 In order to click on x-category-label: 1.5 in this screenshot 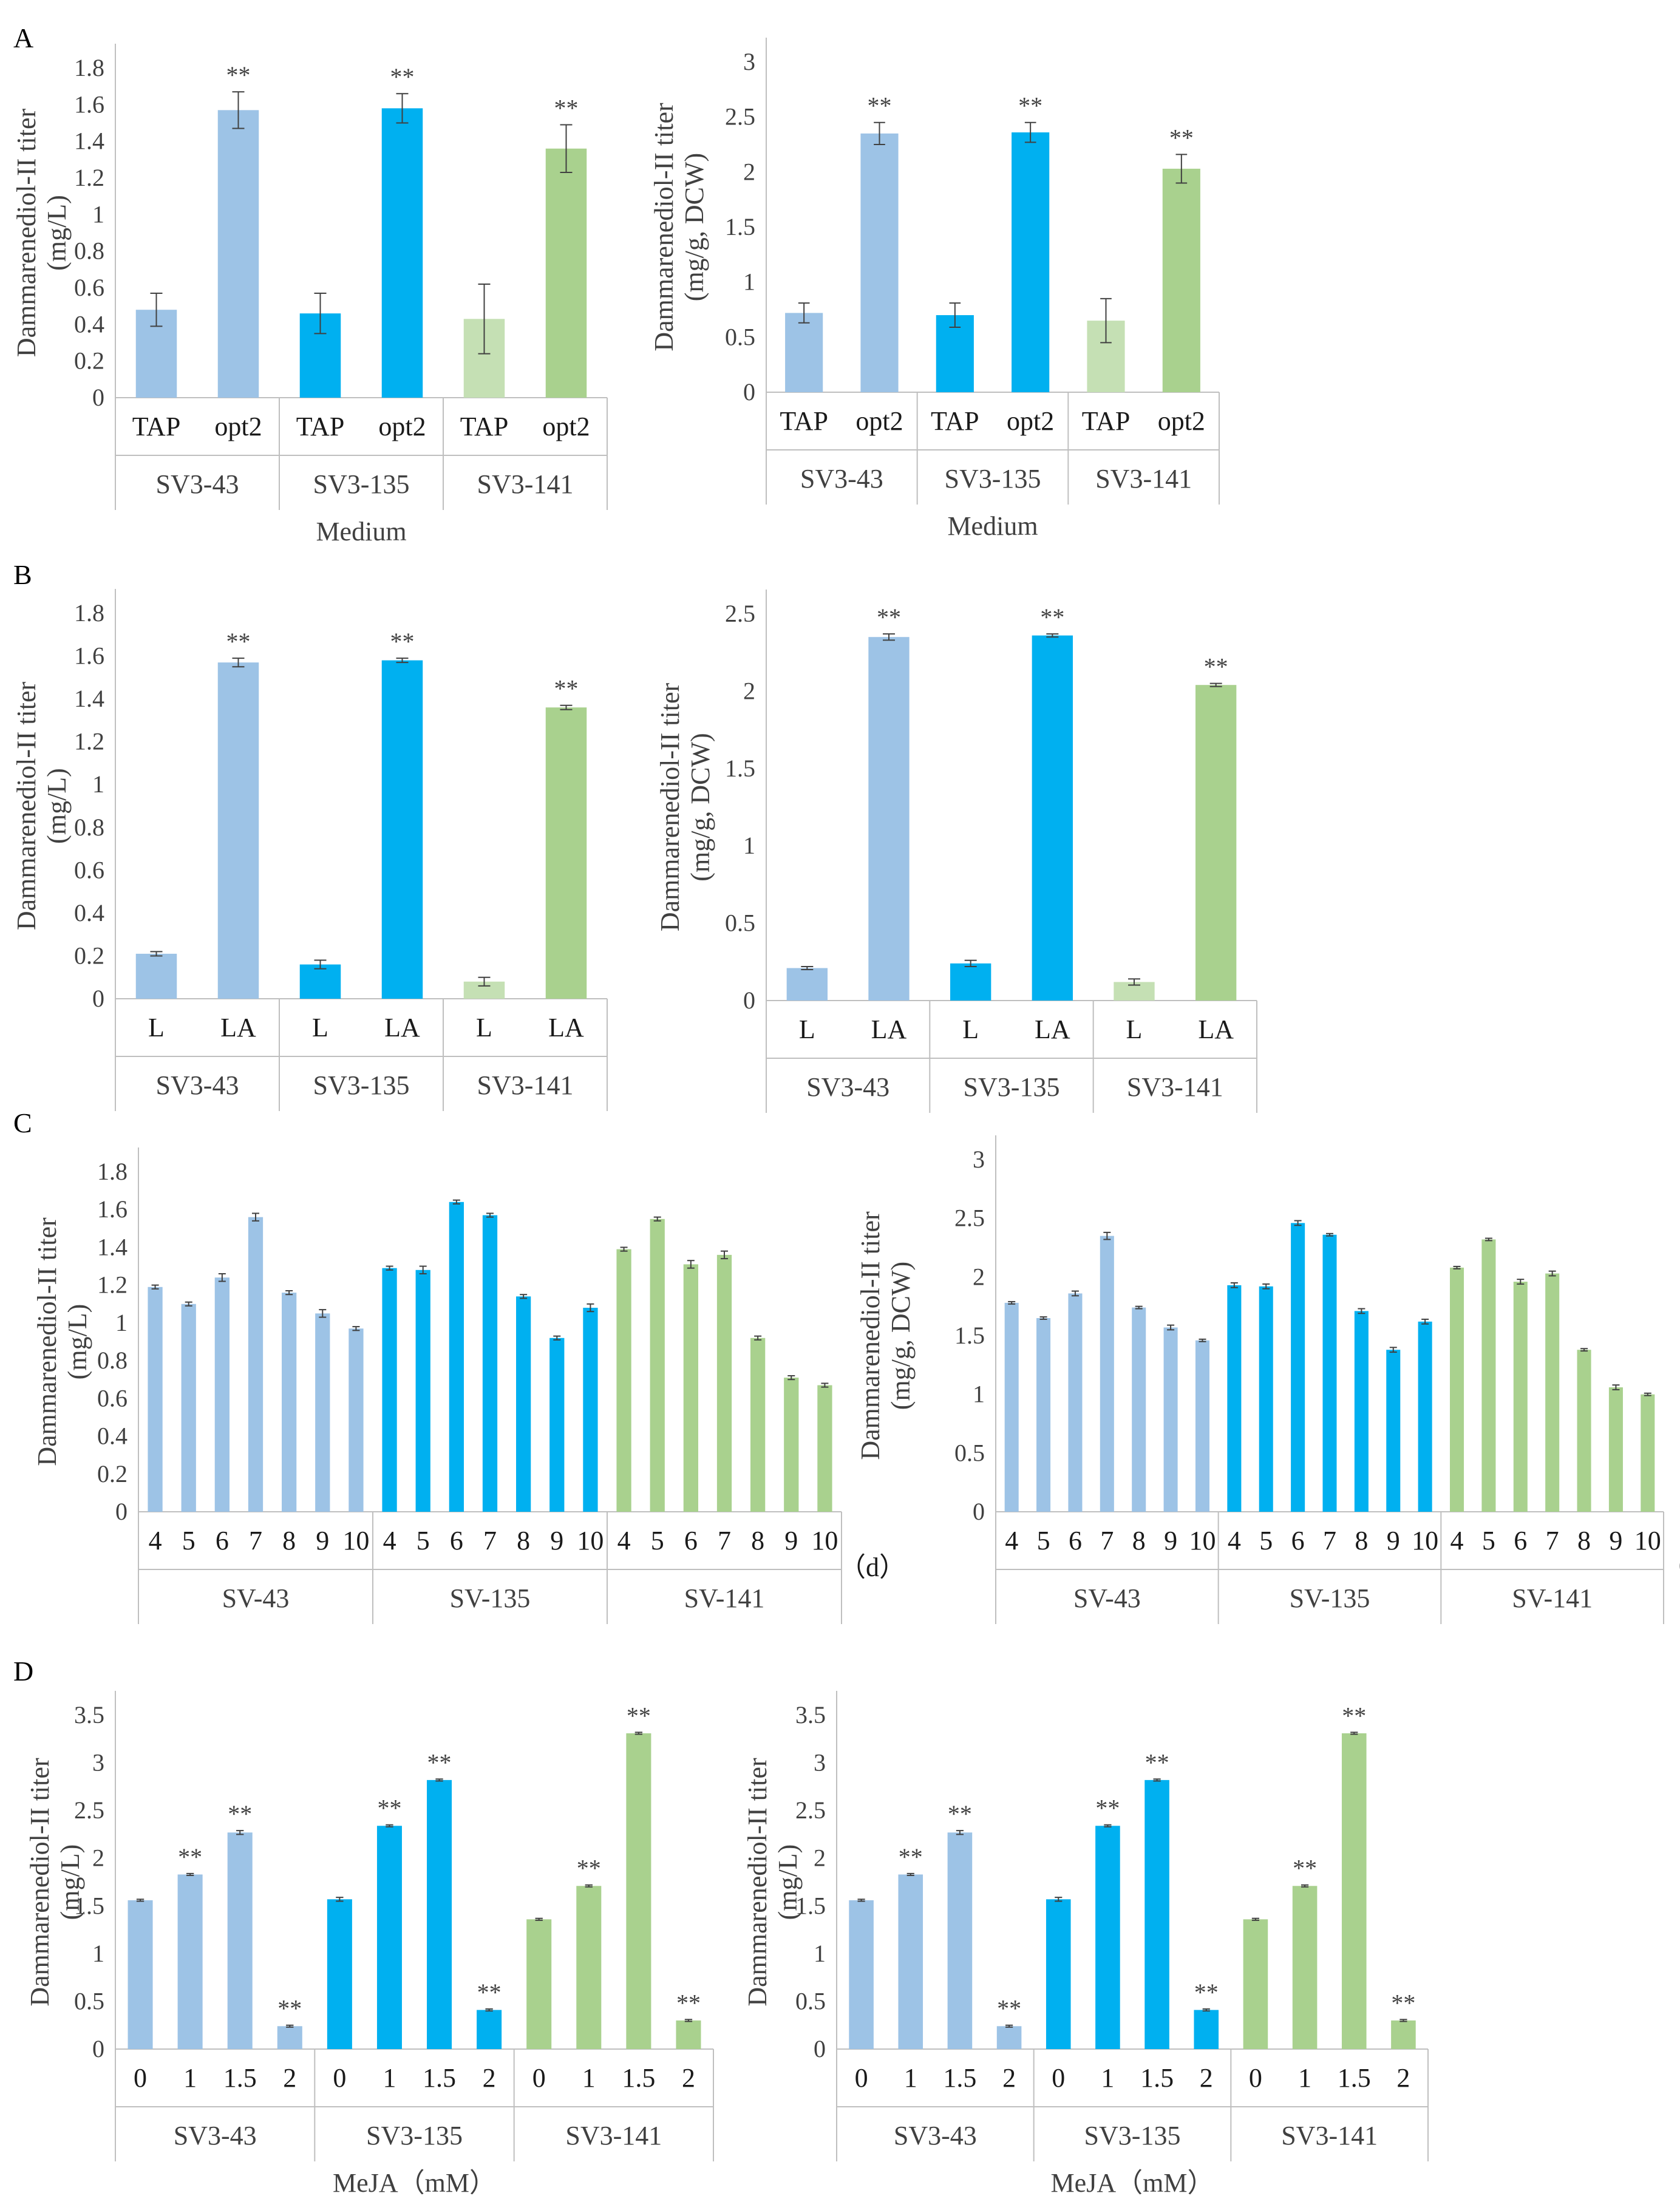, I will do `click(1354, 2078)`.